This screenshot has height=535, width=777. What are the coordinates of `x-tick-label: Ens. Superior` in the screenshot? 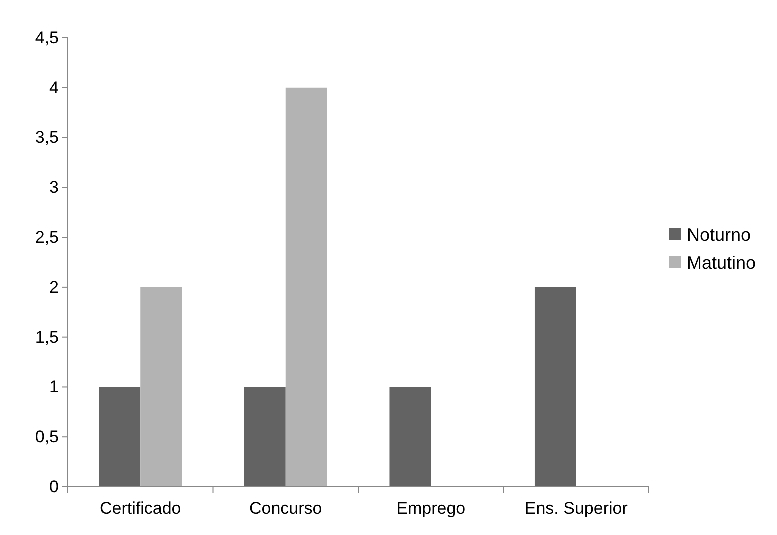 It's located at (576, 508).